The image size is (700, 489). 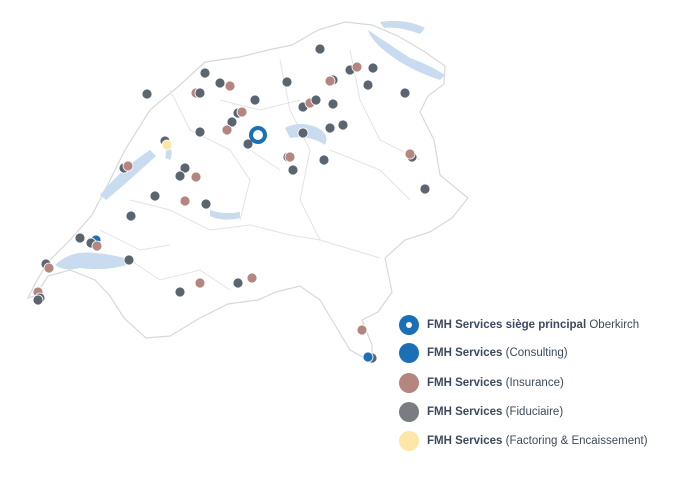 What do you see at coordinates (258, 135) in the screenshot?
I see `headquarters-marker` at bounding box center [258, 135].